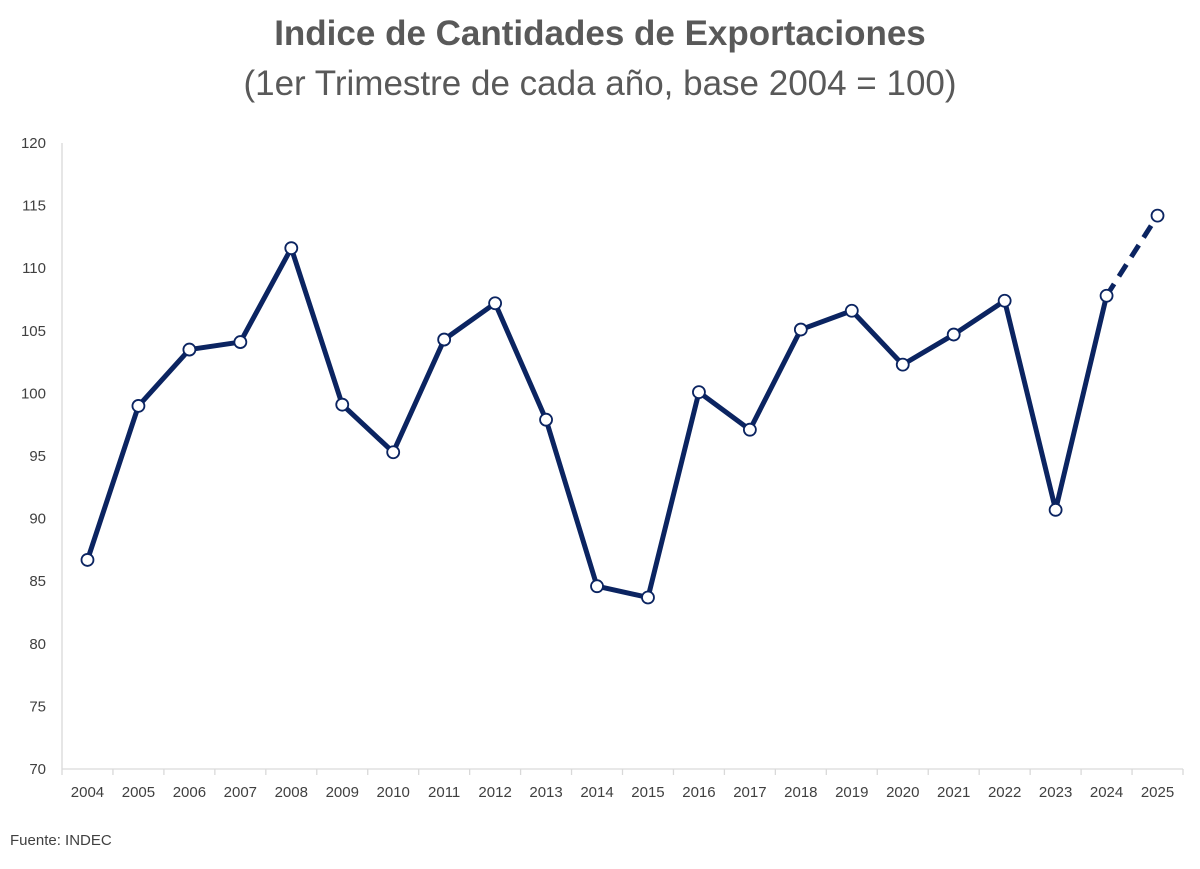 The height and width of the screenshot is (869, 1200). I want to click on x-tick-label: 2020, so click(902, 792).